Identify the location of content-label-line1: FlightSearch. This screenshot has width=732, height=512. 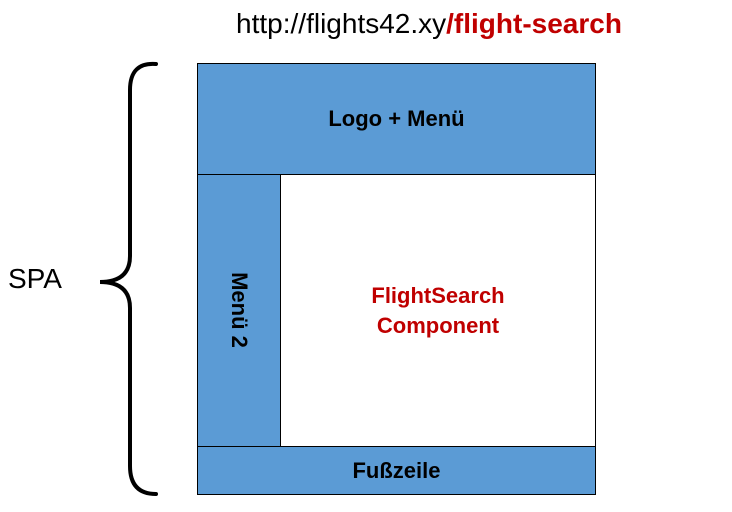
(438, 295).